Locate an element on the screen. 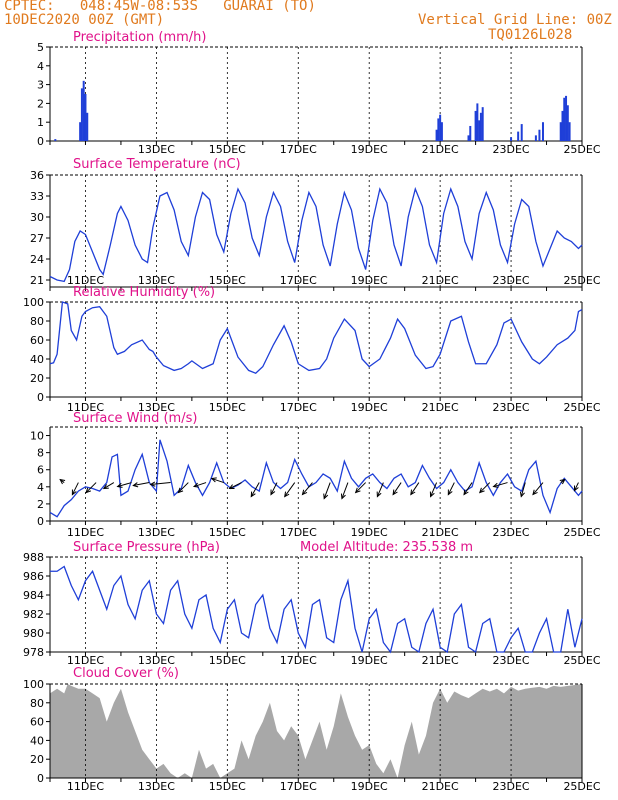 This screenshot has width=618, height=800. y-tick-label: 986 is located at coordinates (33, 576).